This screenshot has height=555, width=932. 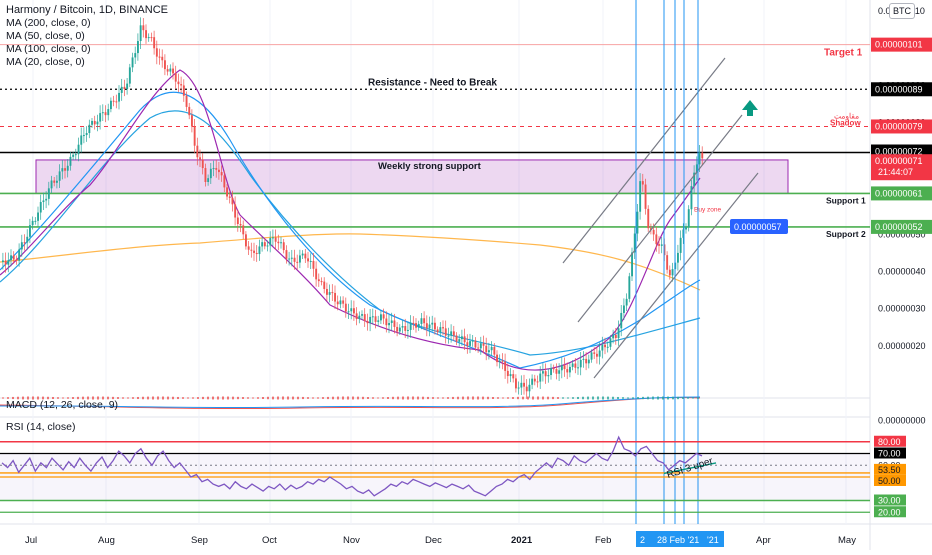 What do you see at coordinates (901, 167) in the screenshot?
I see `last-price-tag-bg` at bounding box center [901, 167].